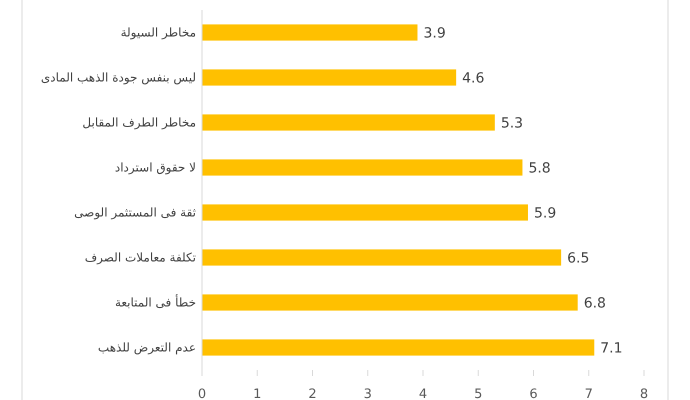  Describe the element at coordinates (155, 167) in the screenshot. I see `y-tick-label: لا حقوق استرداد` at that location.